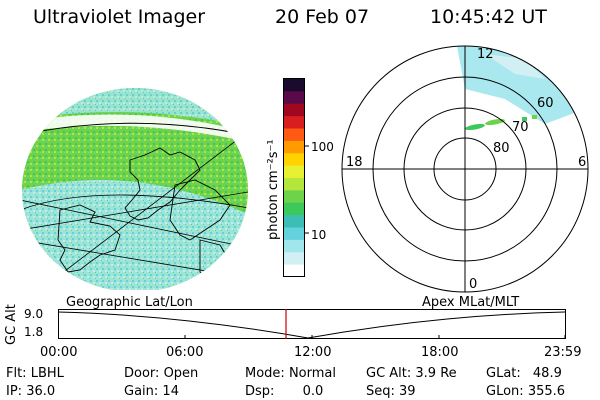 This screenshot has height=400, width=600. I want to click on status-gain: Gain: 14, so click(151, 391).